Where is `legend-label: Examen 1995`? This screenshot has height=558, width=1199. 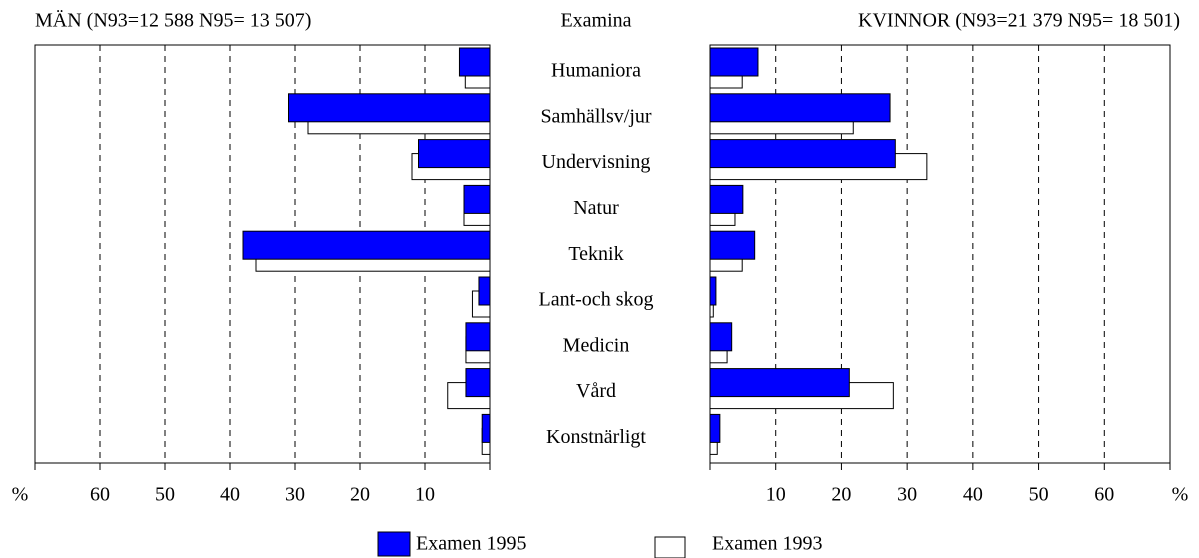 legend-label: Examen 1995 is located at coordinates (471, 544).